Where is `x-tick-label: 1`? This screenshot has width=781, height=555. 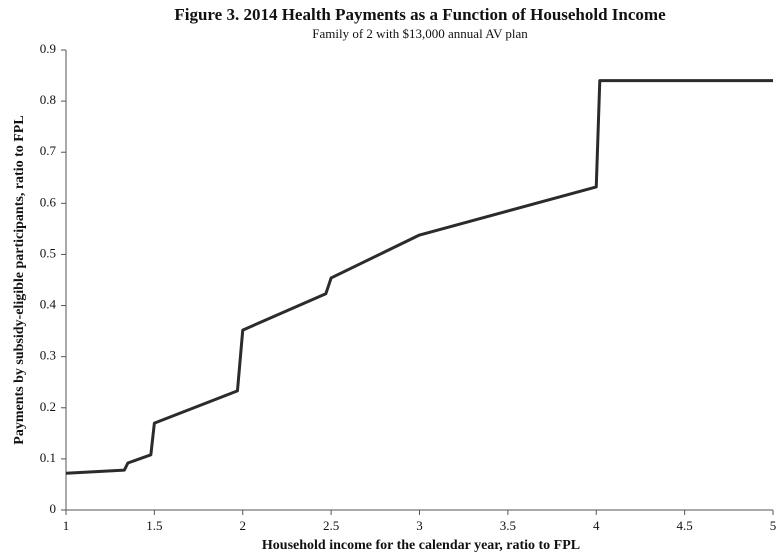
x-tick-label: 1 is located at coordinates (66, 525).